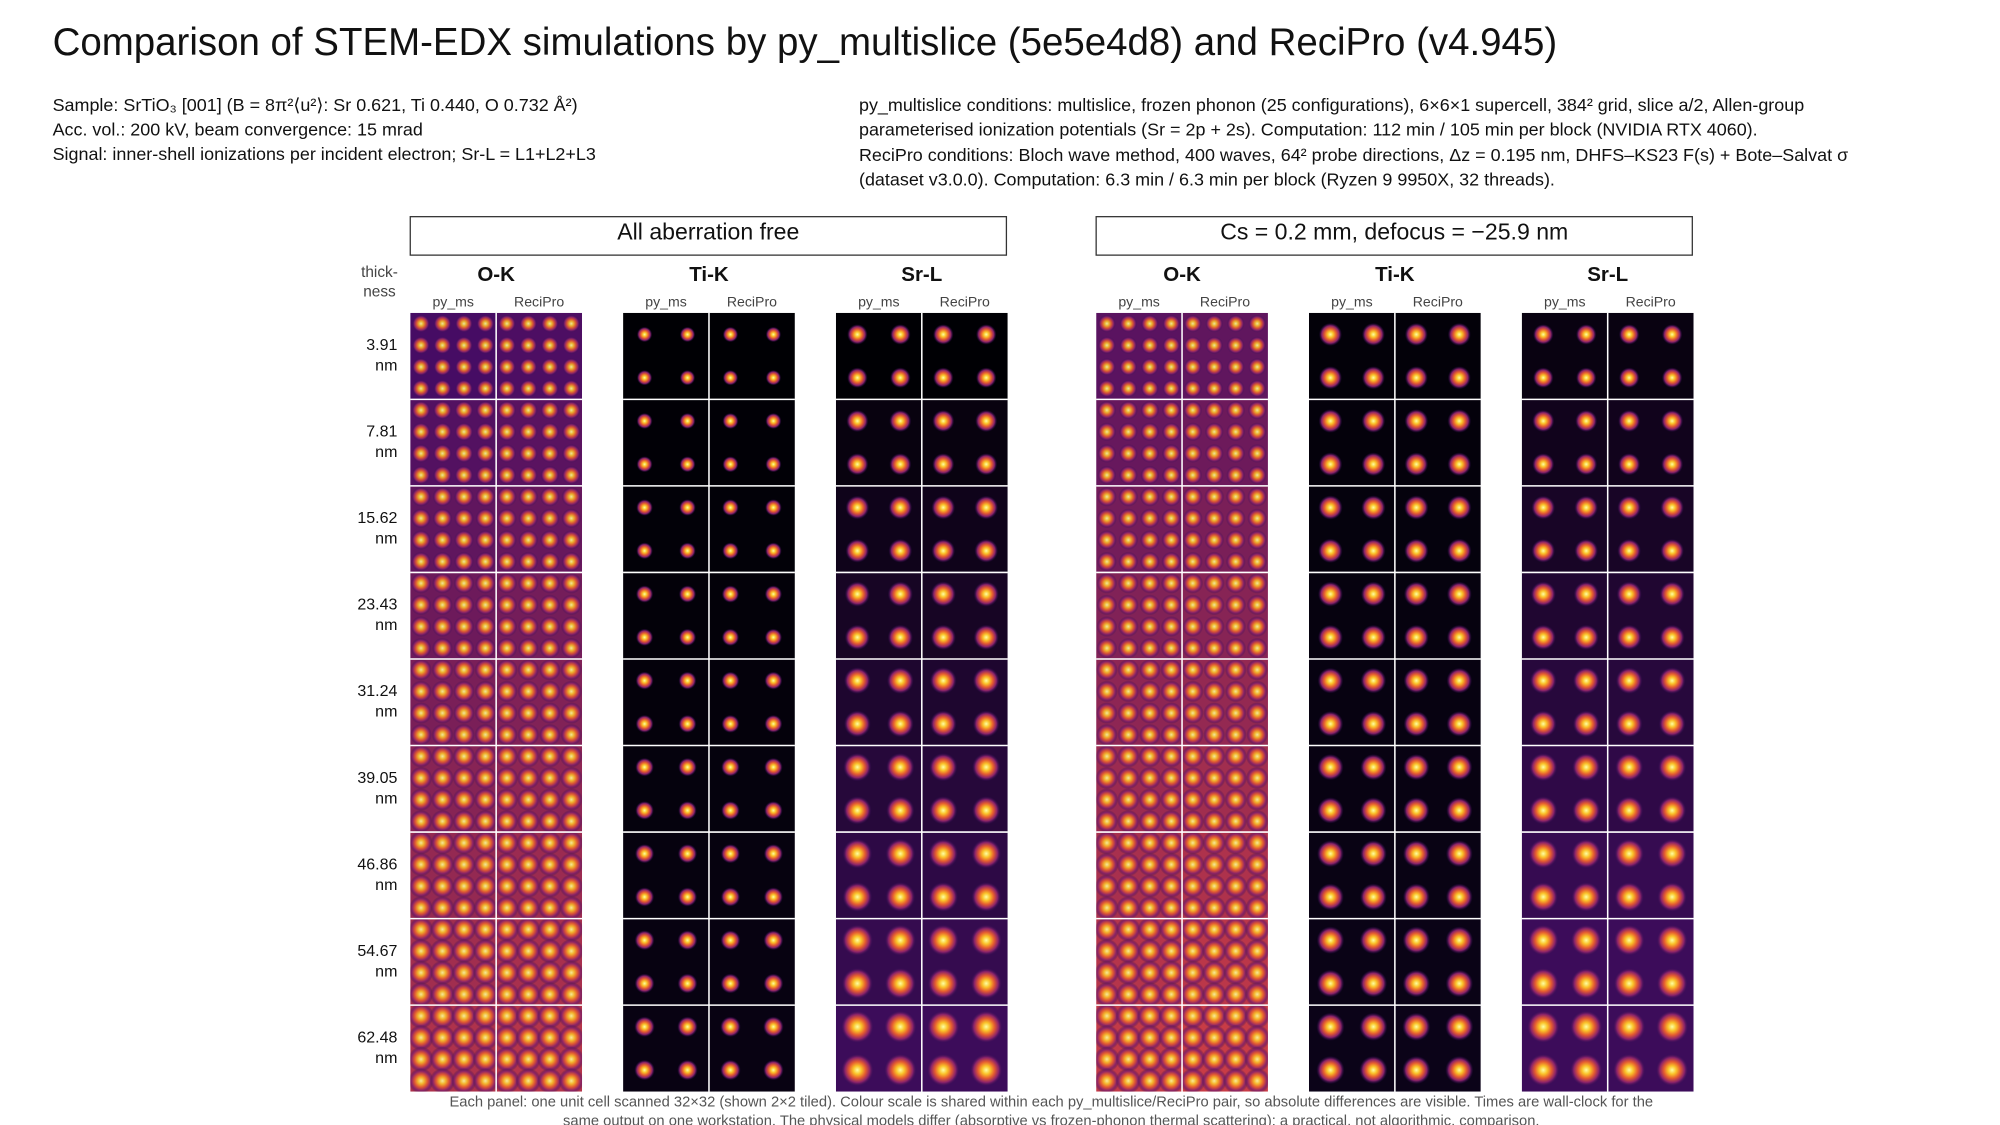 The image size is (2000, 1125). I want to click on method-label: py_ms, so click(1139, 301).